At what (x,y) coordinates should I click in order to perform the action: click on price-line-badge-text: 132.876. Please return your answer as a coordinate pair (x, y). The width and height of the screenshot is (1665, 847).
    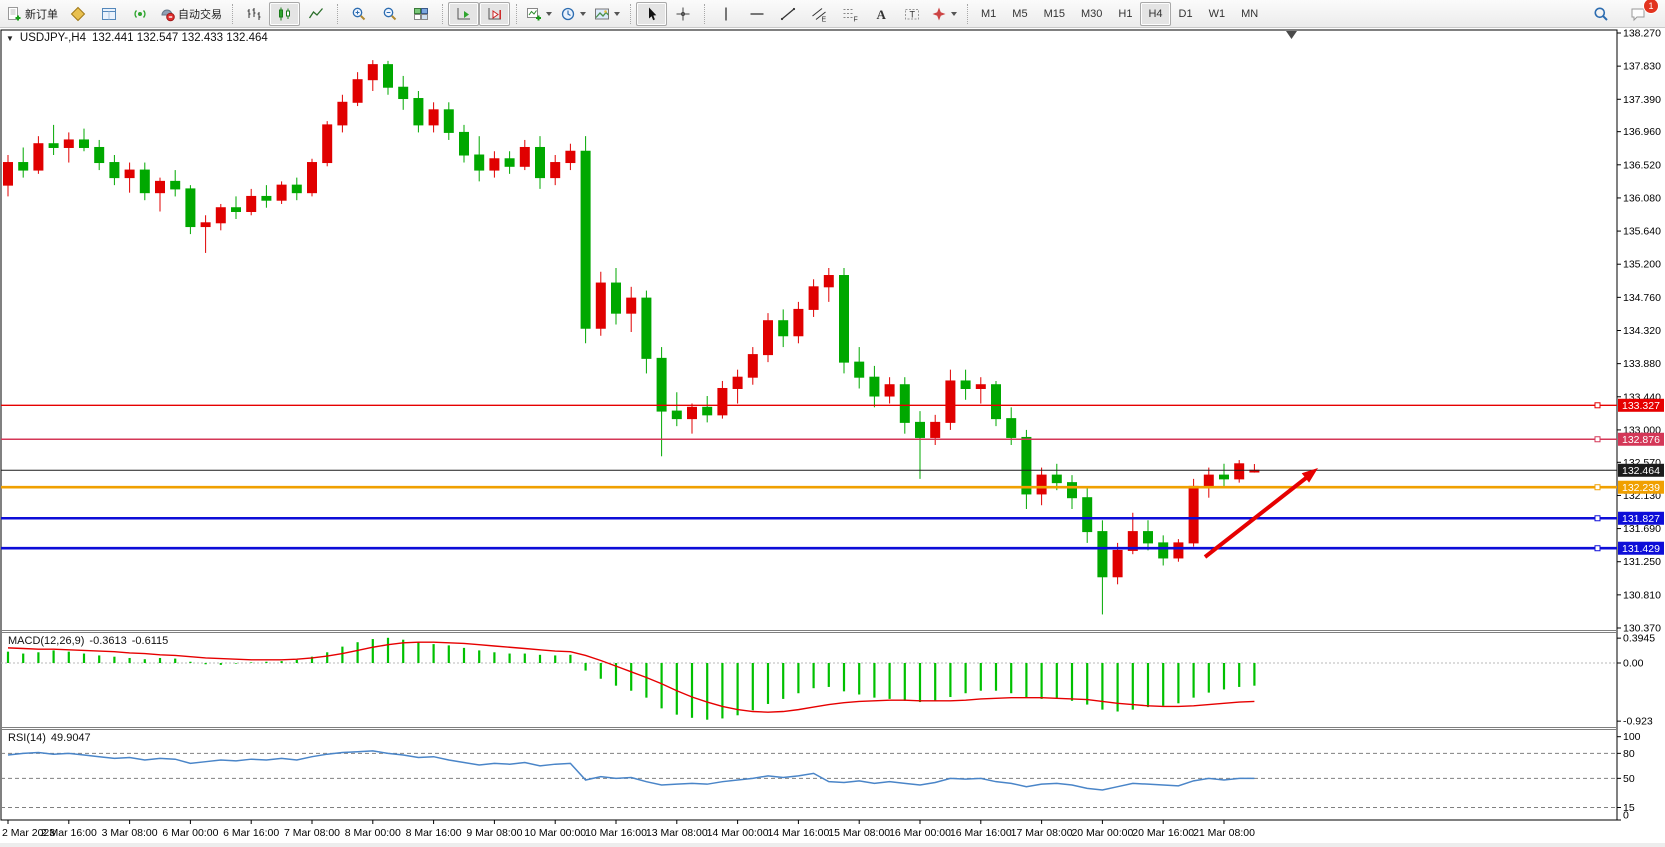
    Looking at the image, I should click on (1641, 440).